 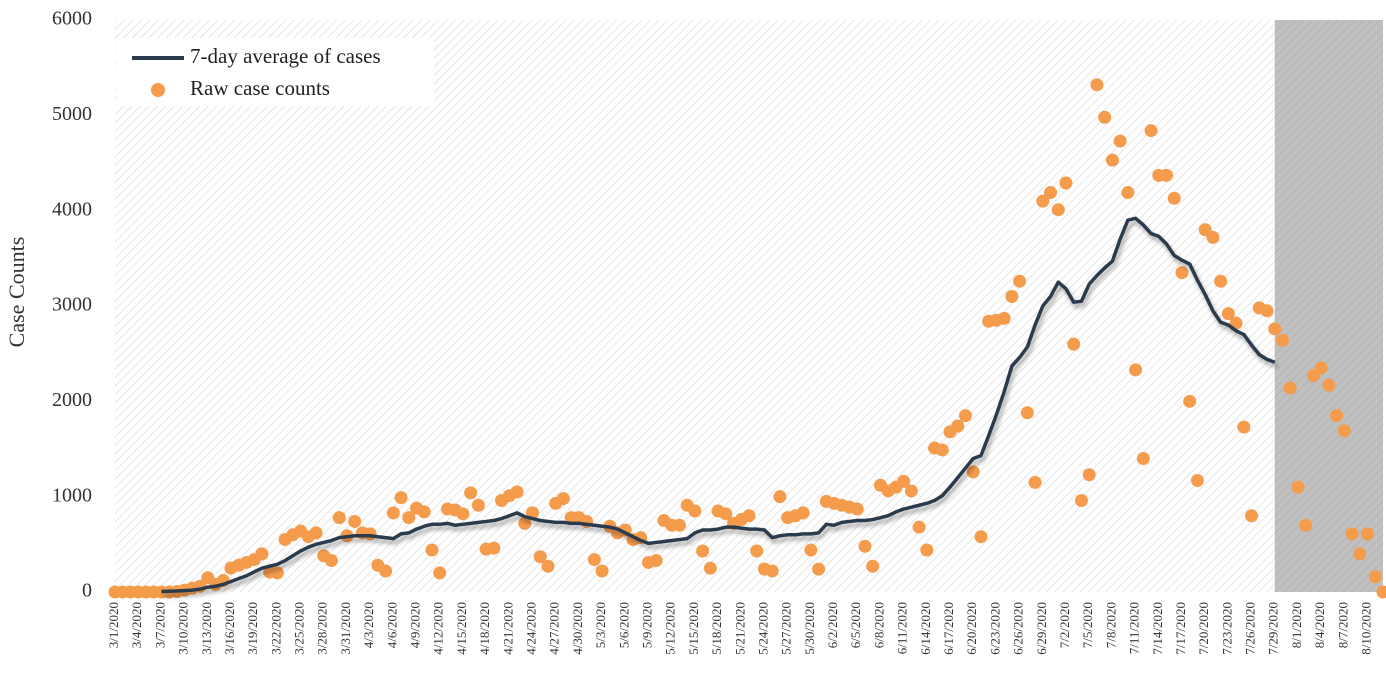 I want to click on x-tick-label: 4/27/2020, so click(x=554, y=628).